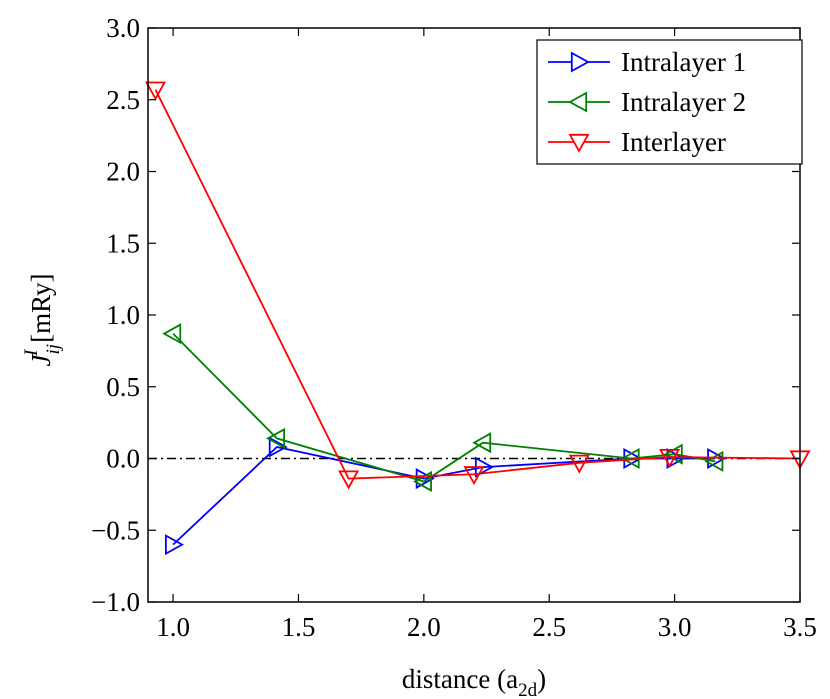 This screenshot has height=699, width=830. I want to click on x-tick-label: 3.0, so click(675, 627).